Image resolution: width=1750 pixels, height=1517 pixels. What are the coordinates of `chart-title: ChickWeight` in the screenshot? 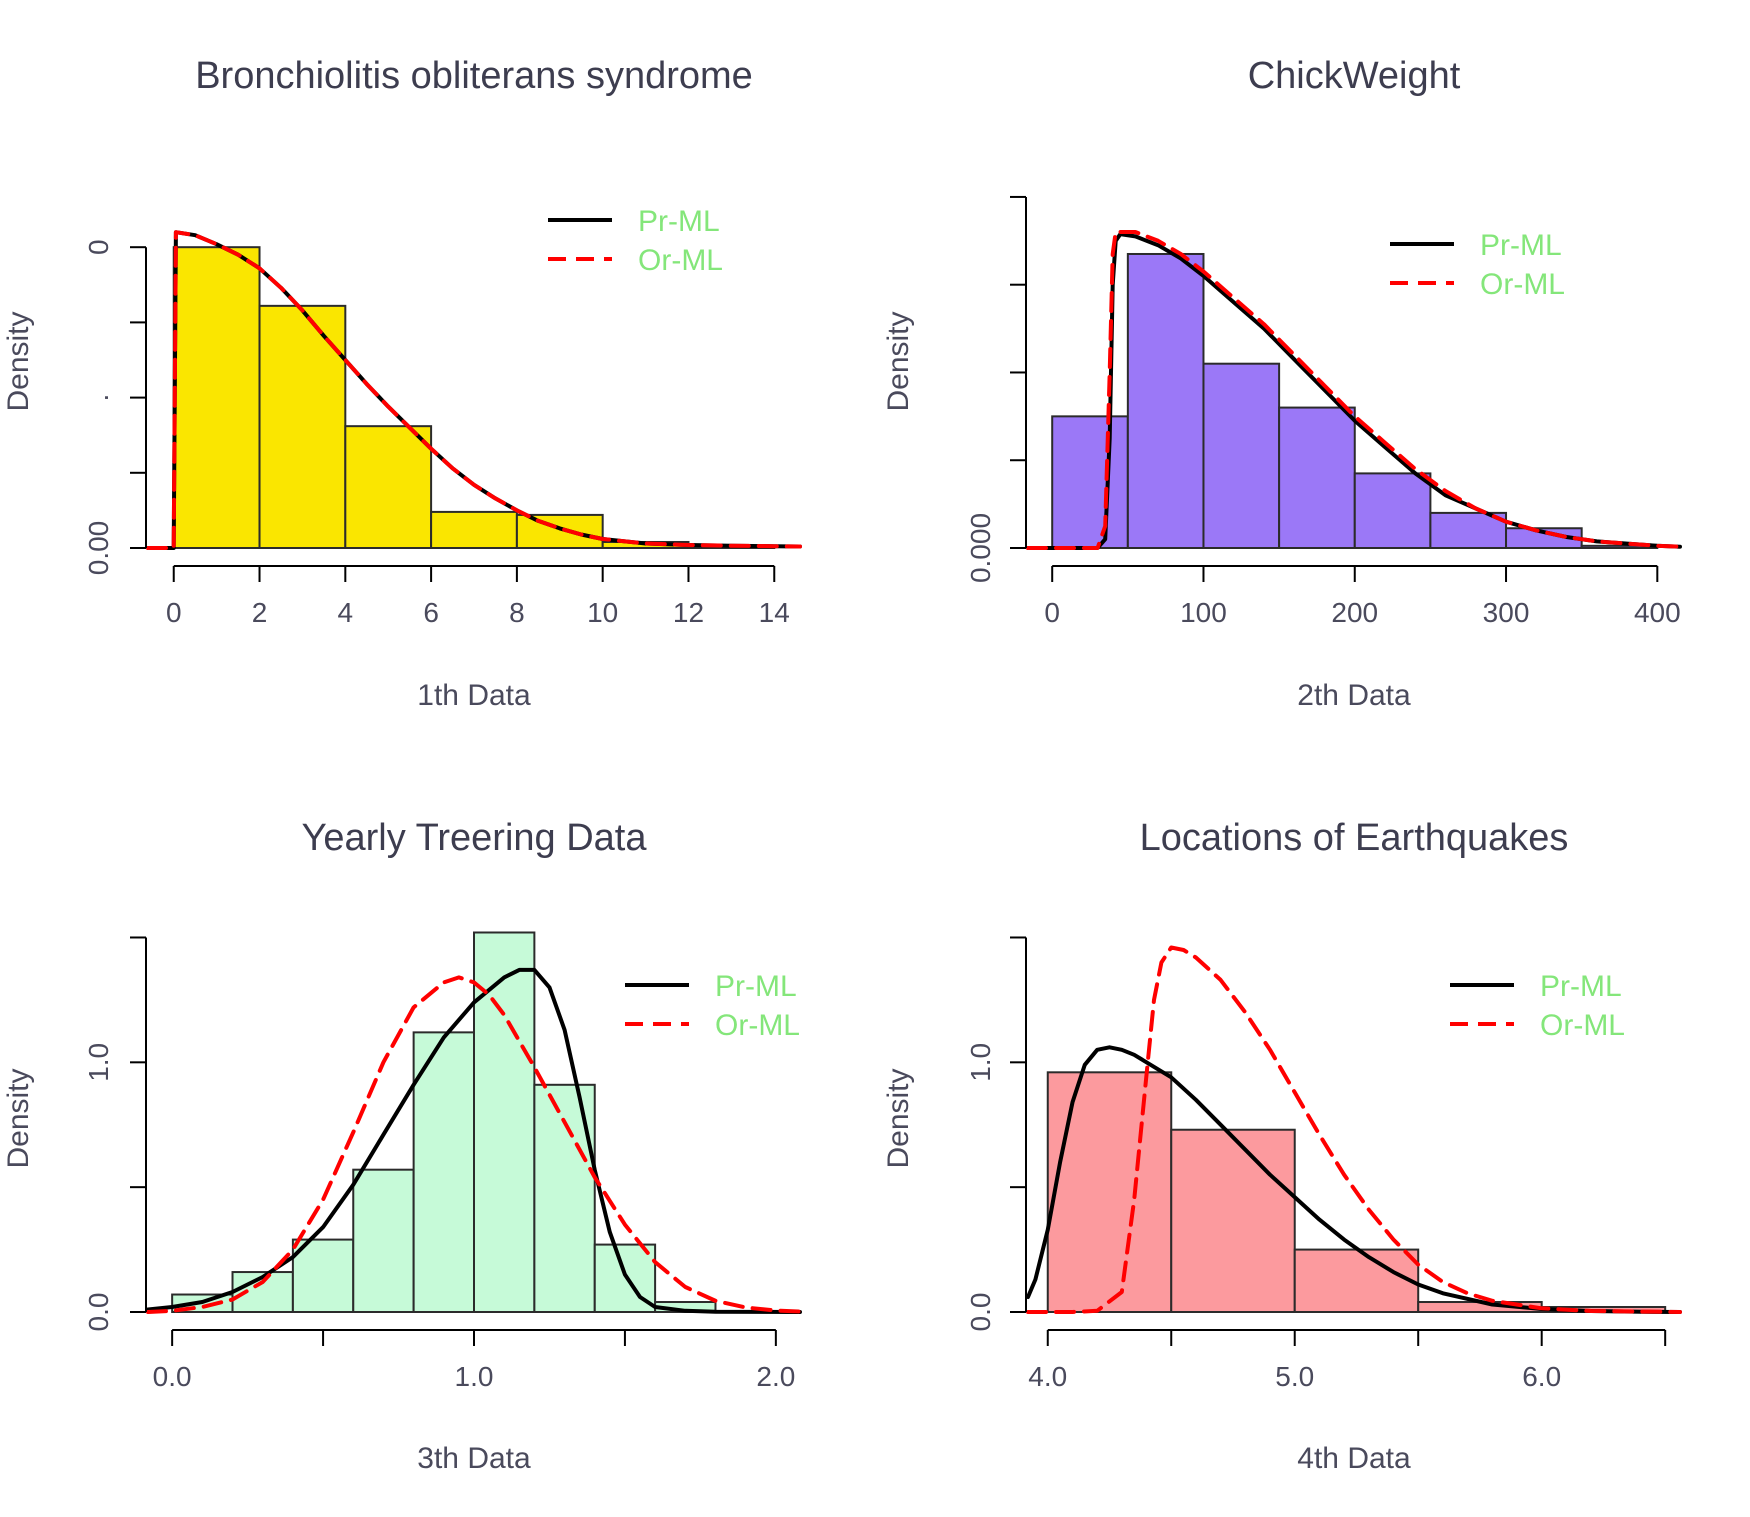 It's located at (1354, 76).